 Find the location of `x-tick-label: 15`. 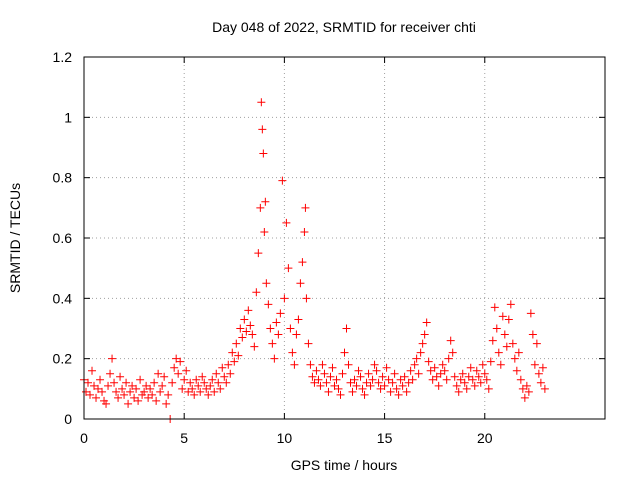

x-tick-label: 15 is located at coordinates (385, 438).